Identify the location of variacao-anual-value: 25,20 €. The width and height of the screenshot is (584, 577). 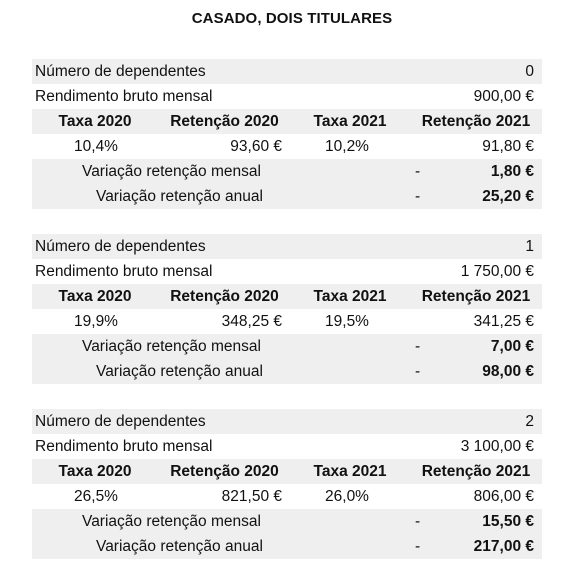
(508, 196).